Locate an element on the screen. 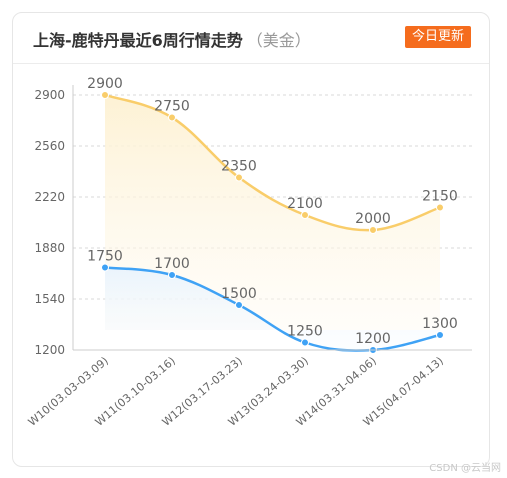  watermark: CSDN @云当网 is located at coordinates (465, 468).